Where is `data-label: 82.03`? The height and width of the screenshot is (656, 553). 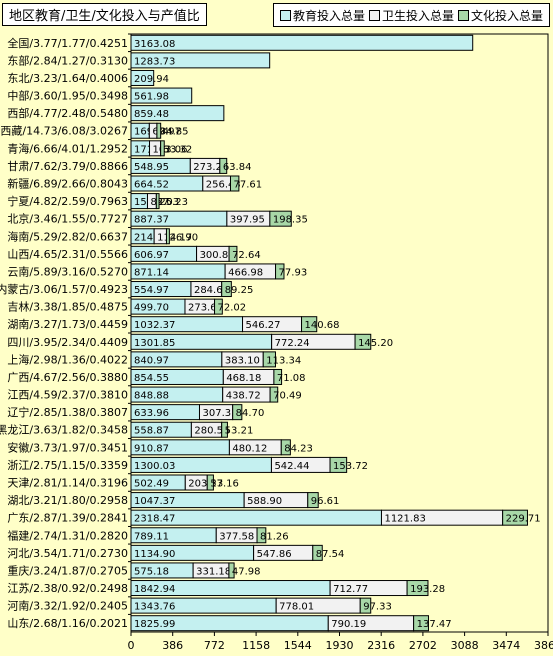 data-label: 82.03 is located at coordinates (164, 202).